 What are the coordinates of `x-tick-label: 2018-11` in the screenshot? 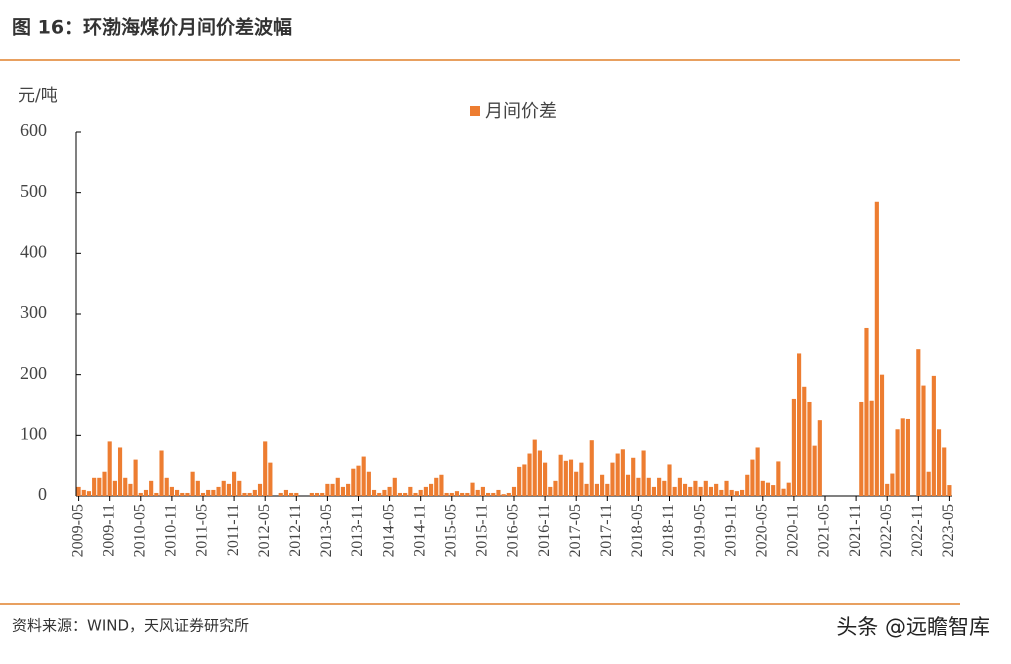 It's located at (668, 530).